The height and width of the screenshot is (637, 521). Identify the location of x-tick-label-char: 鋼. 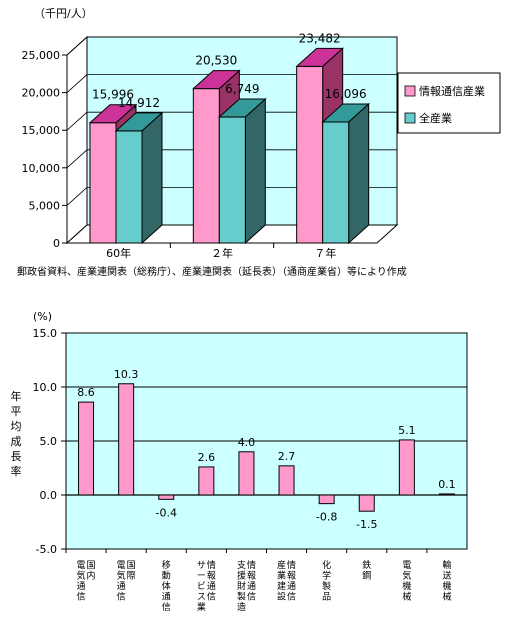
(366, 576).